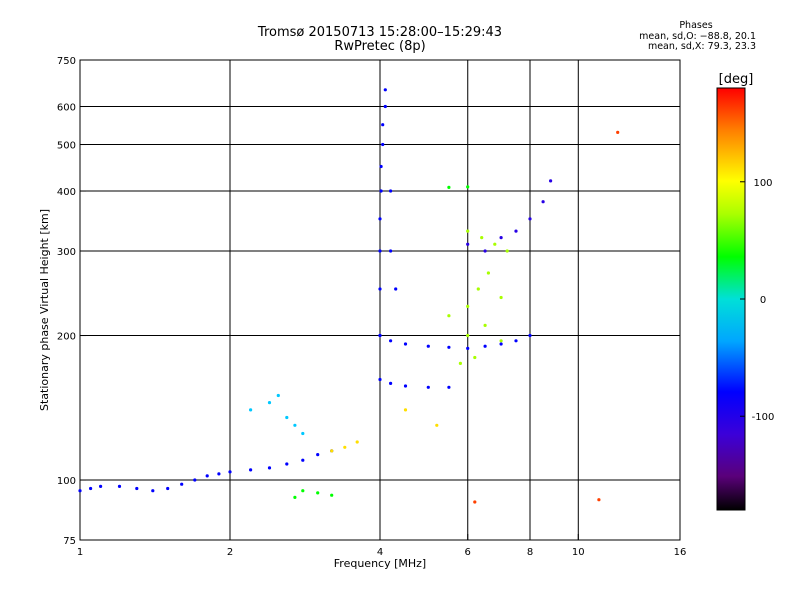  Describe the element at coordinates (66, 61) in the screenshot. I see `y-tick-label: 750` at that location.